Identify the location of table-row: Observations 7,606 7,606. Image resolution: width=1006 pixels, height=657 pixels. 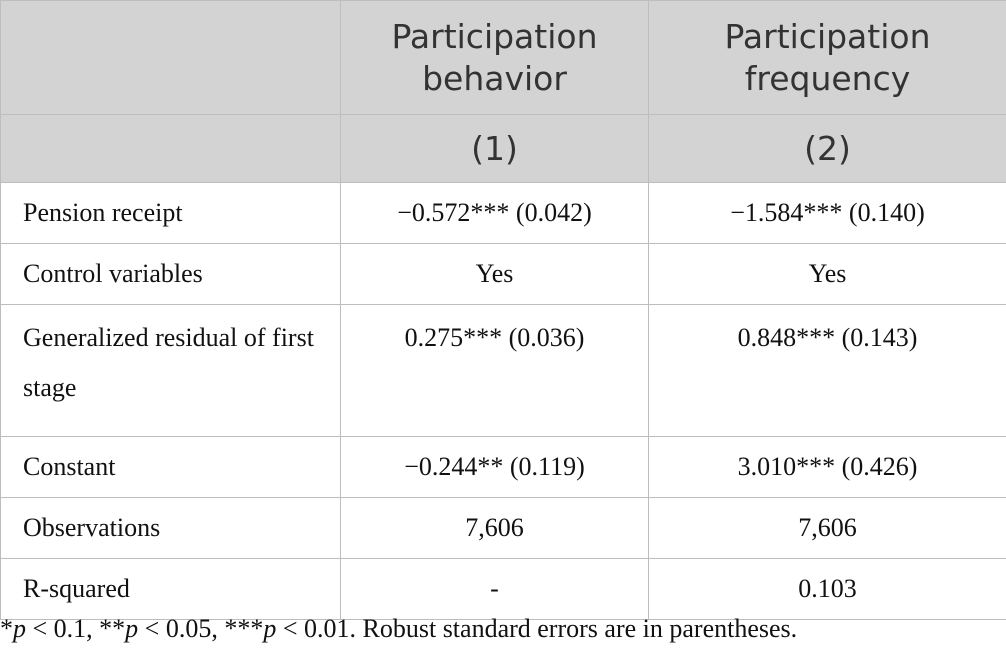
(503, 528).